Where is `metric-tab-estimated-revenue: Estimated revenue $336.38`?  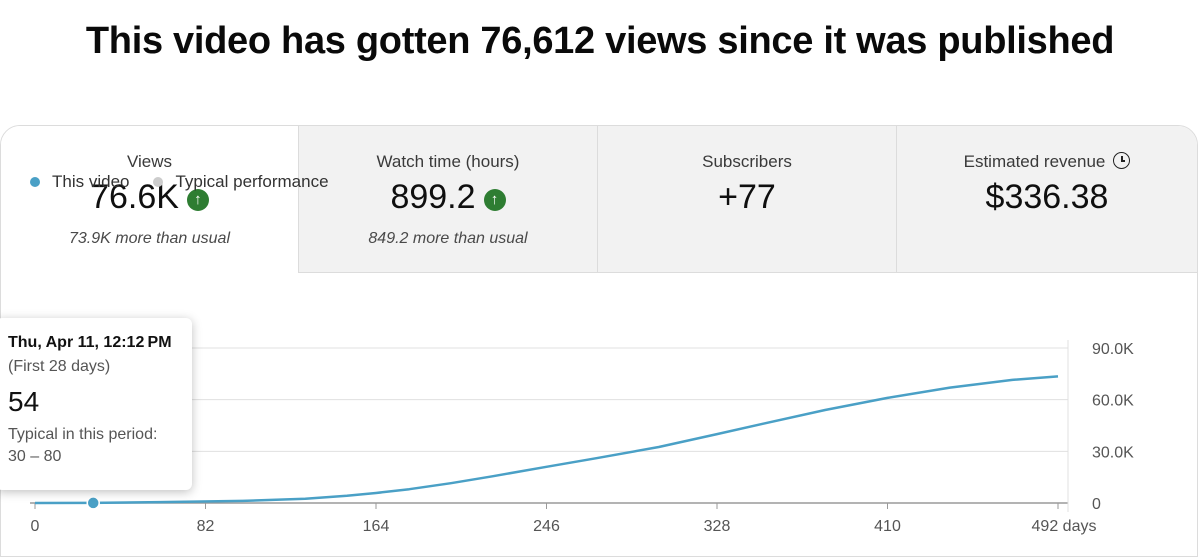
metric-tab-estimated-revenue: Estimated revenue $336.38 is located at coordinates (1046, 199).